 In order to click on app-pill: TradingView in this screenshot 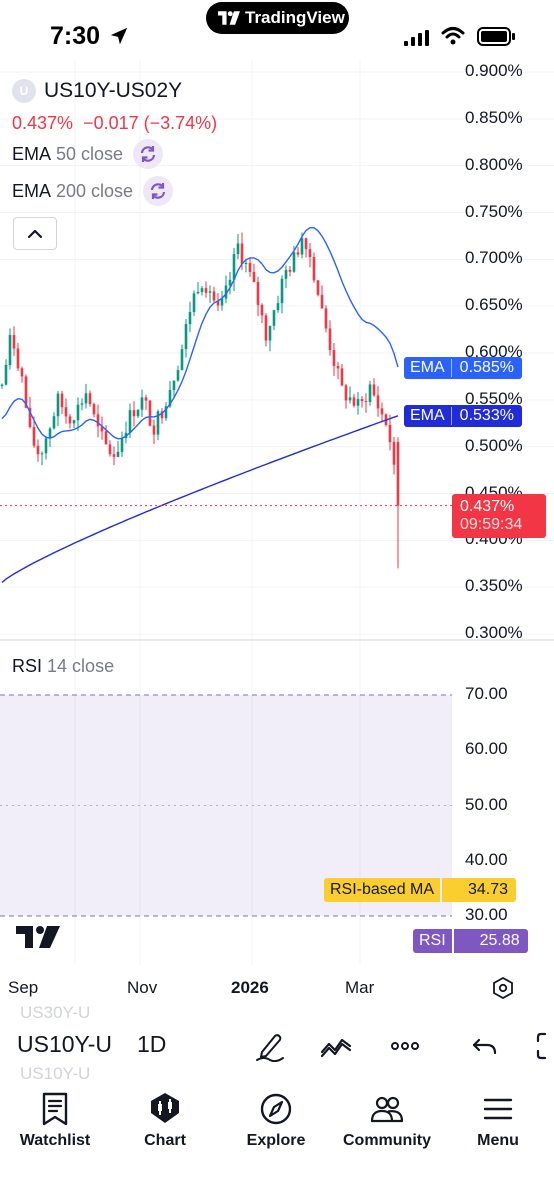, I will do `click(277, 18)`.